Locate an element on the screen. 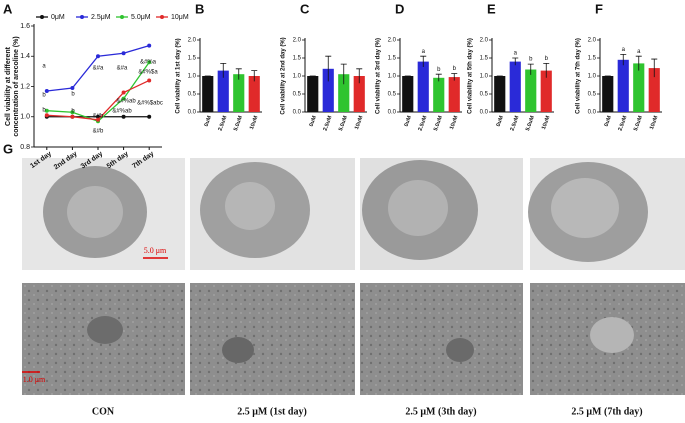  y-tick-label: 1.4 is located at coordinates (25, 56).